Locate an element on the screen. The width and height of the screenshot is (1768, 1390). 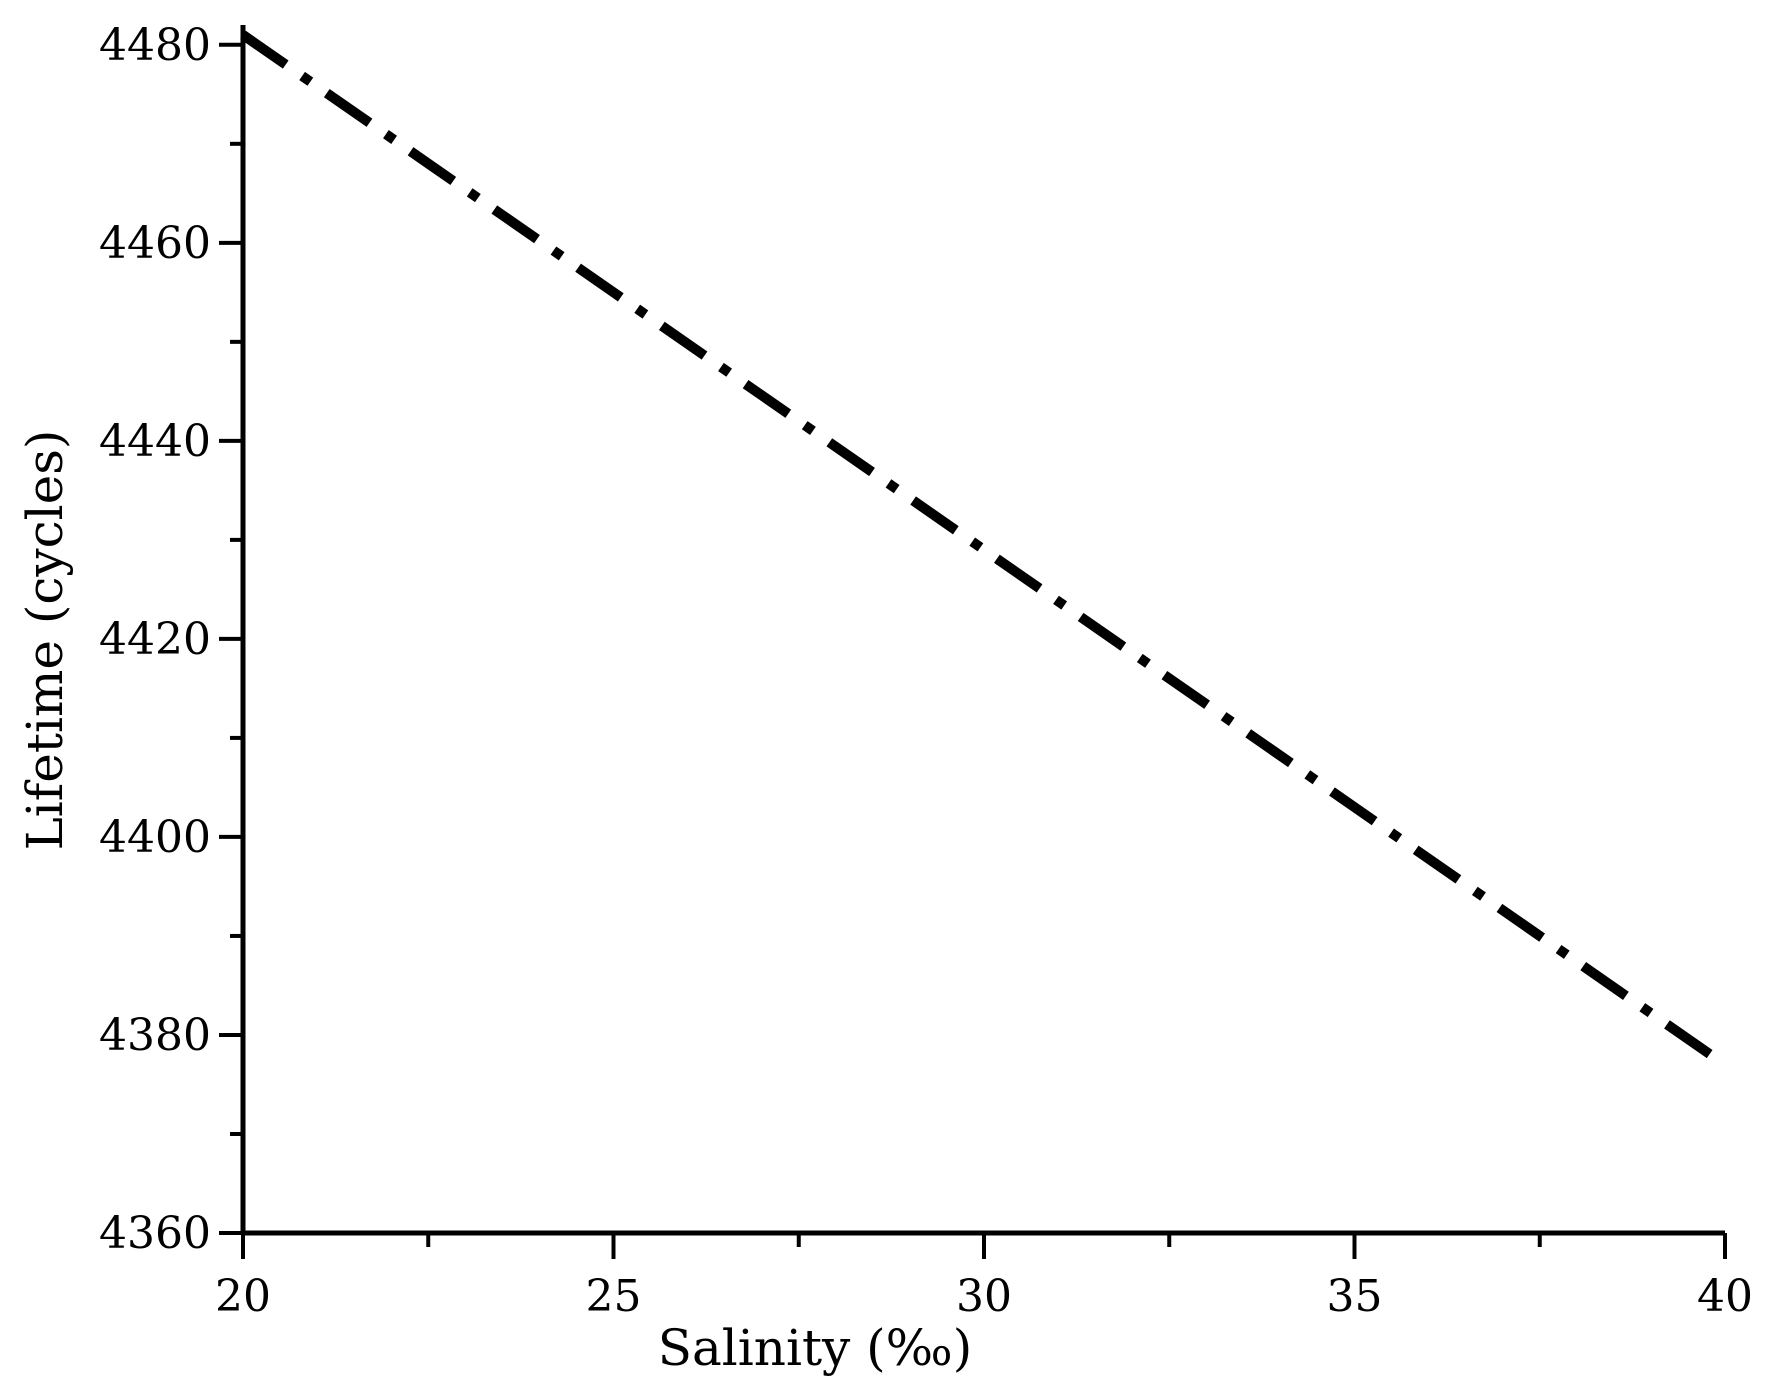
y-tick-label: 4360 is located at coordinates (155, 1233).